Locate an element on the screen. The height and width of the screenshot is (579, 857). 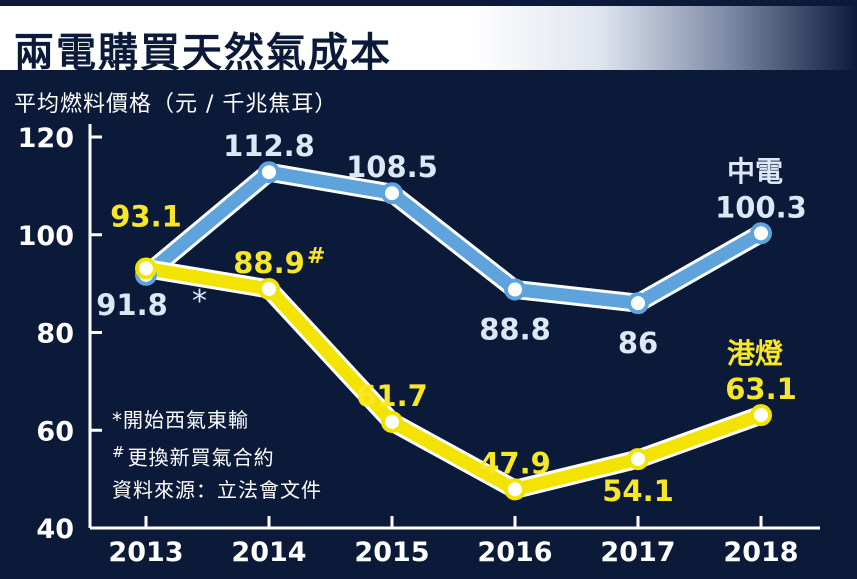
y-axis-label: 平均燃料價格（元 / 千兆焦耳） is located at coordinates (176, 104).